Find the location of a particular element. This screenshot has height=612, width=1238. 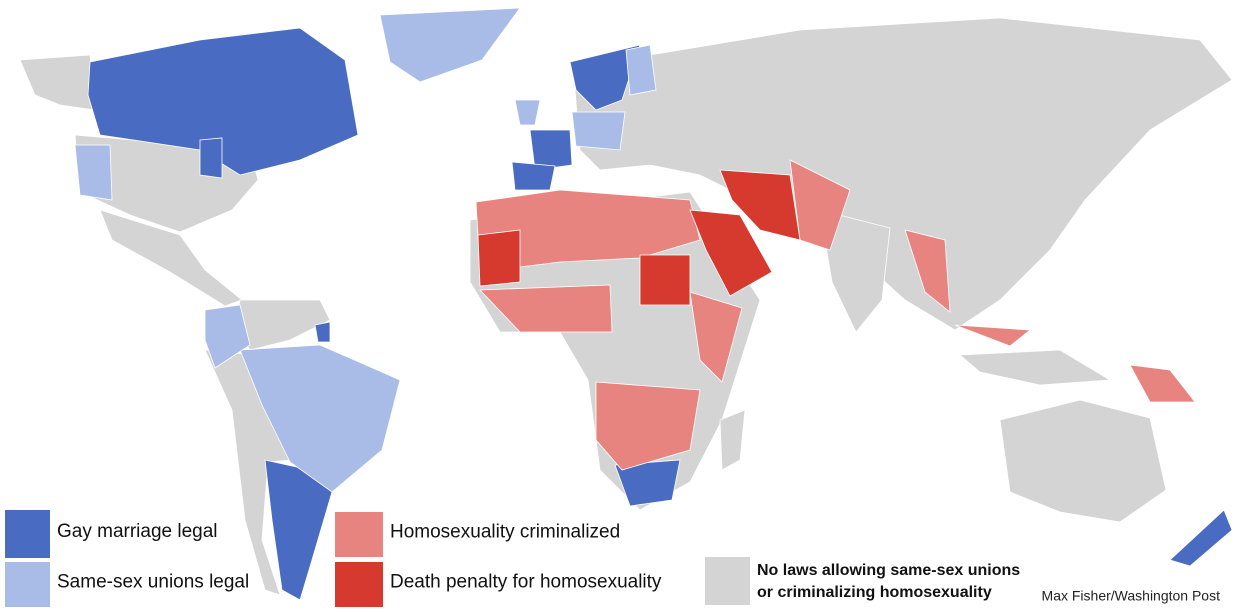

legend-label: No laws allowing same-sex unions is located at coordinates (888, 570).